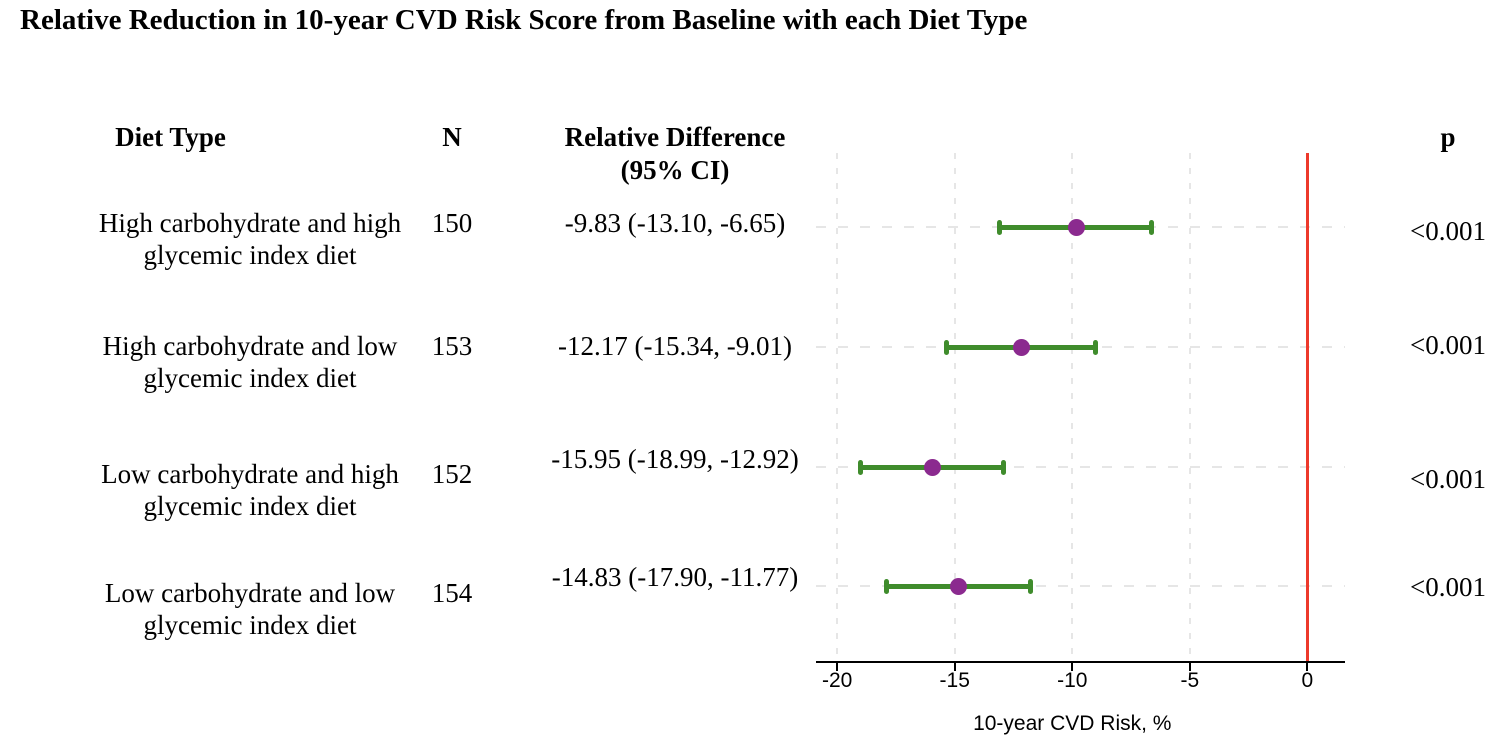 The width and height of the screenshot is (1506, 752). I want to click on x-axis-line, so click(1080, 662).